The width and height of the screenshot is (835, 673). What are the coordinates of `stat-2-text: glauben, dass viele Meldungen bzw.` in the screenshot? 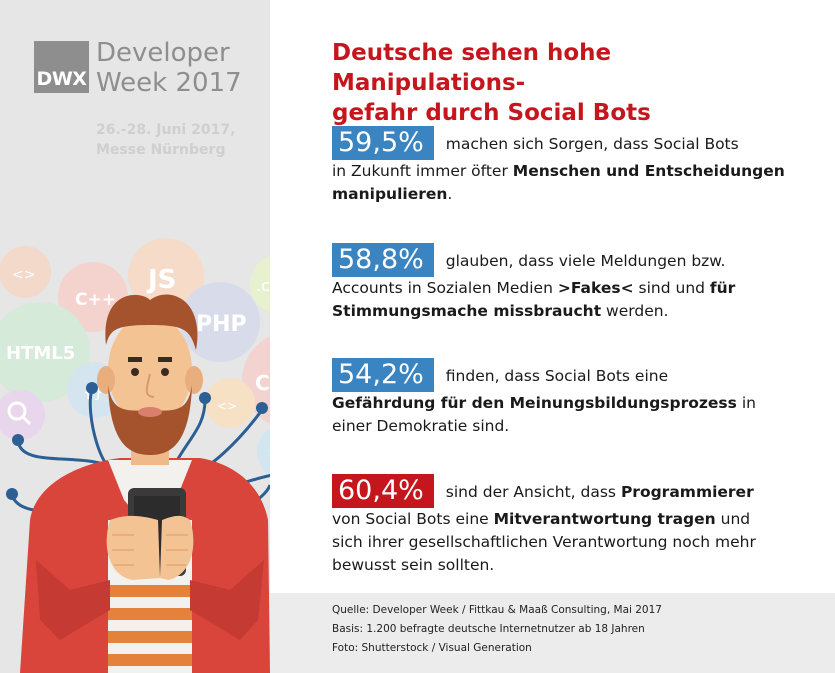 It's located at (585, 261).